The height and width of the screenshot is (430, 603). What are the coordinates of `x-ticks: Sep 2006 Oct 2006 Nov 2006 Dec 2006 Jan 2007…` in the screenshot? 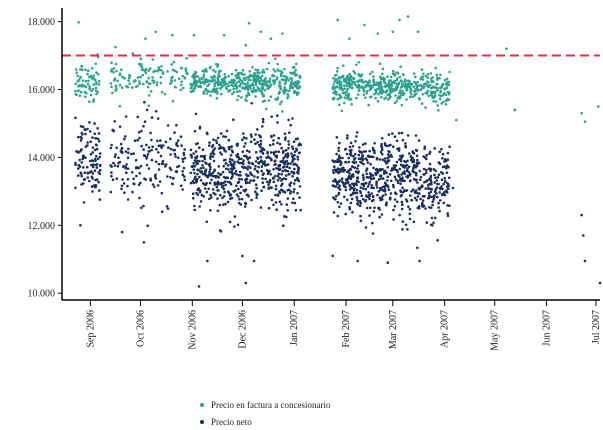 It's located at (343, 325).